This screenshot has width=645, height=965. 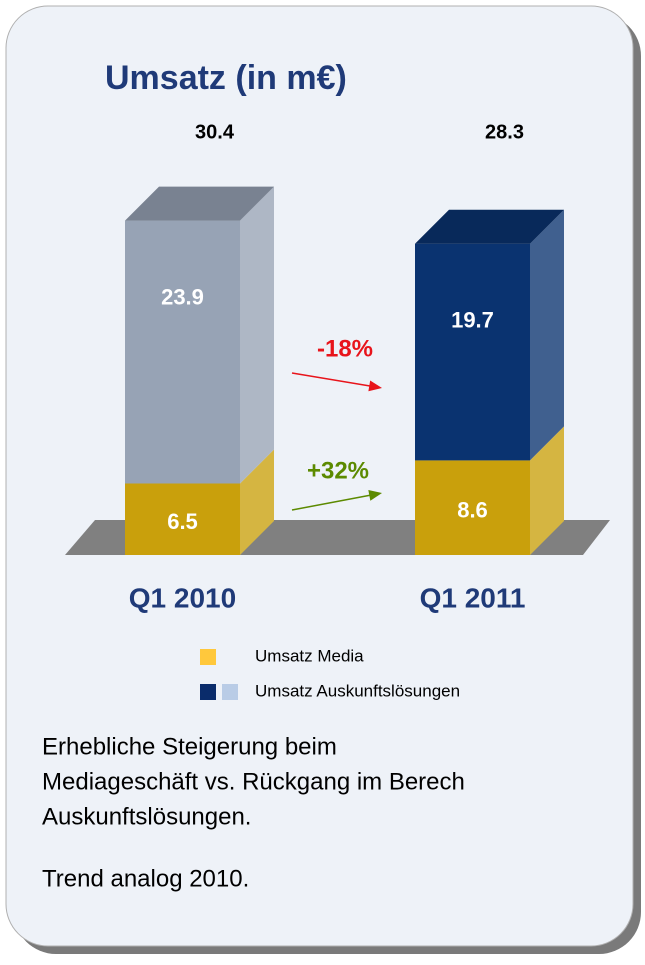 What do you see at coordinates (338, 470) in the screenshot?
I see `annotation: +32%` at bounding box center [338, 470].